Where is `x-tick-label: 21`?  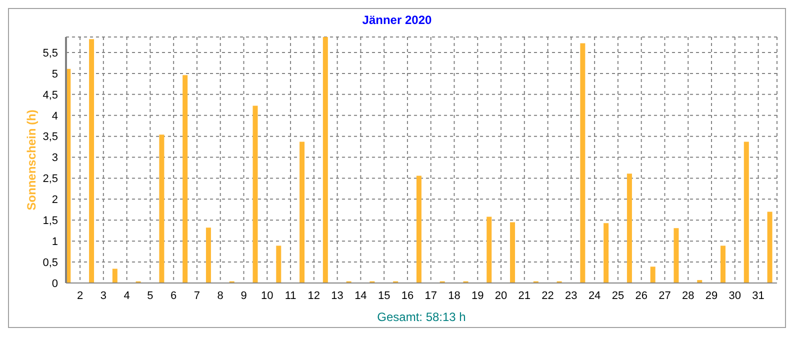
x-tick-label: 21 is located at coordinates (524, 296).